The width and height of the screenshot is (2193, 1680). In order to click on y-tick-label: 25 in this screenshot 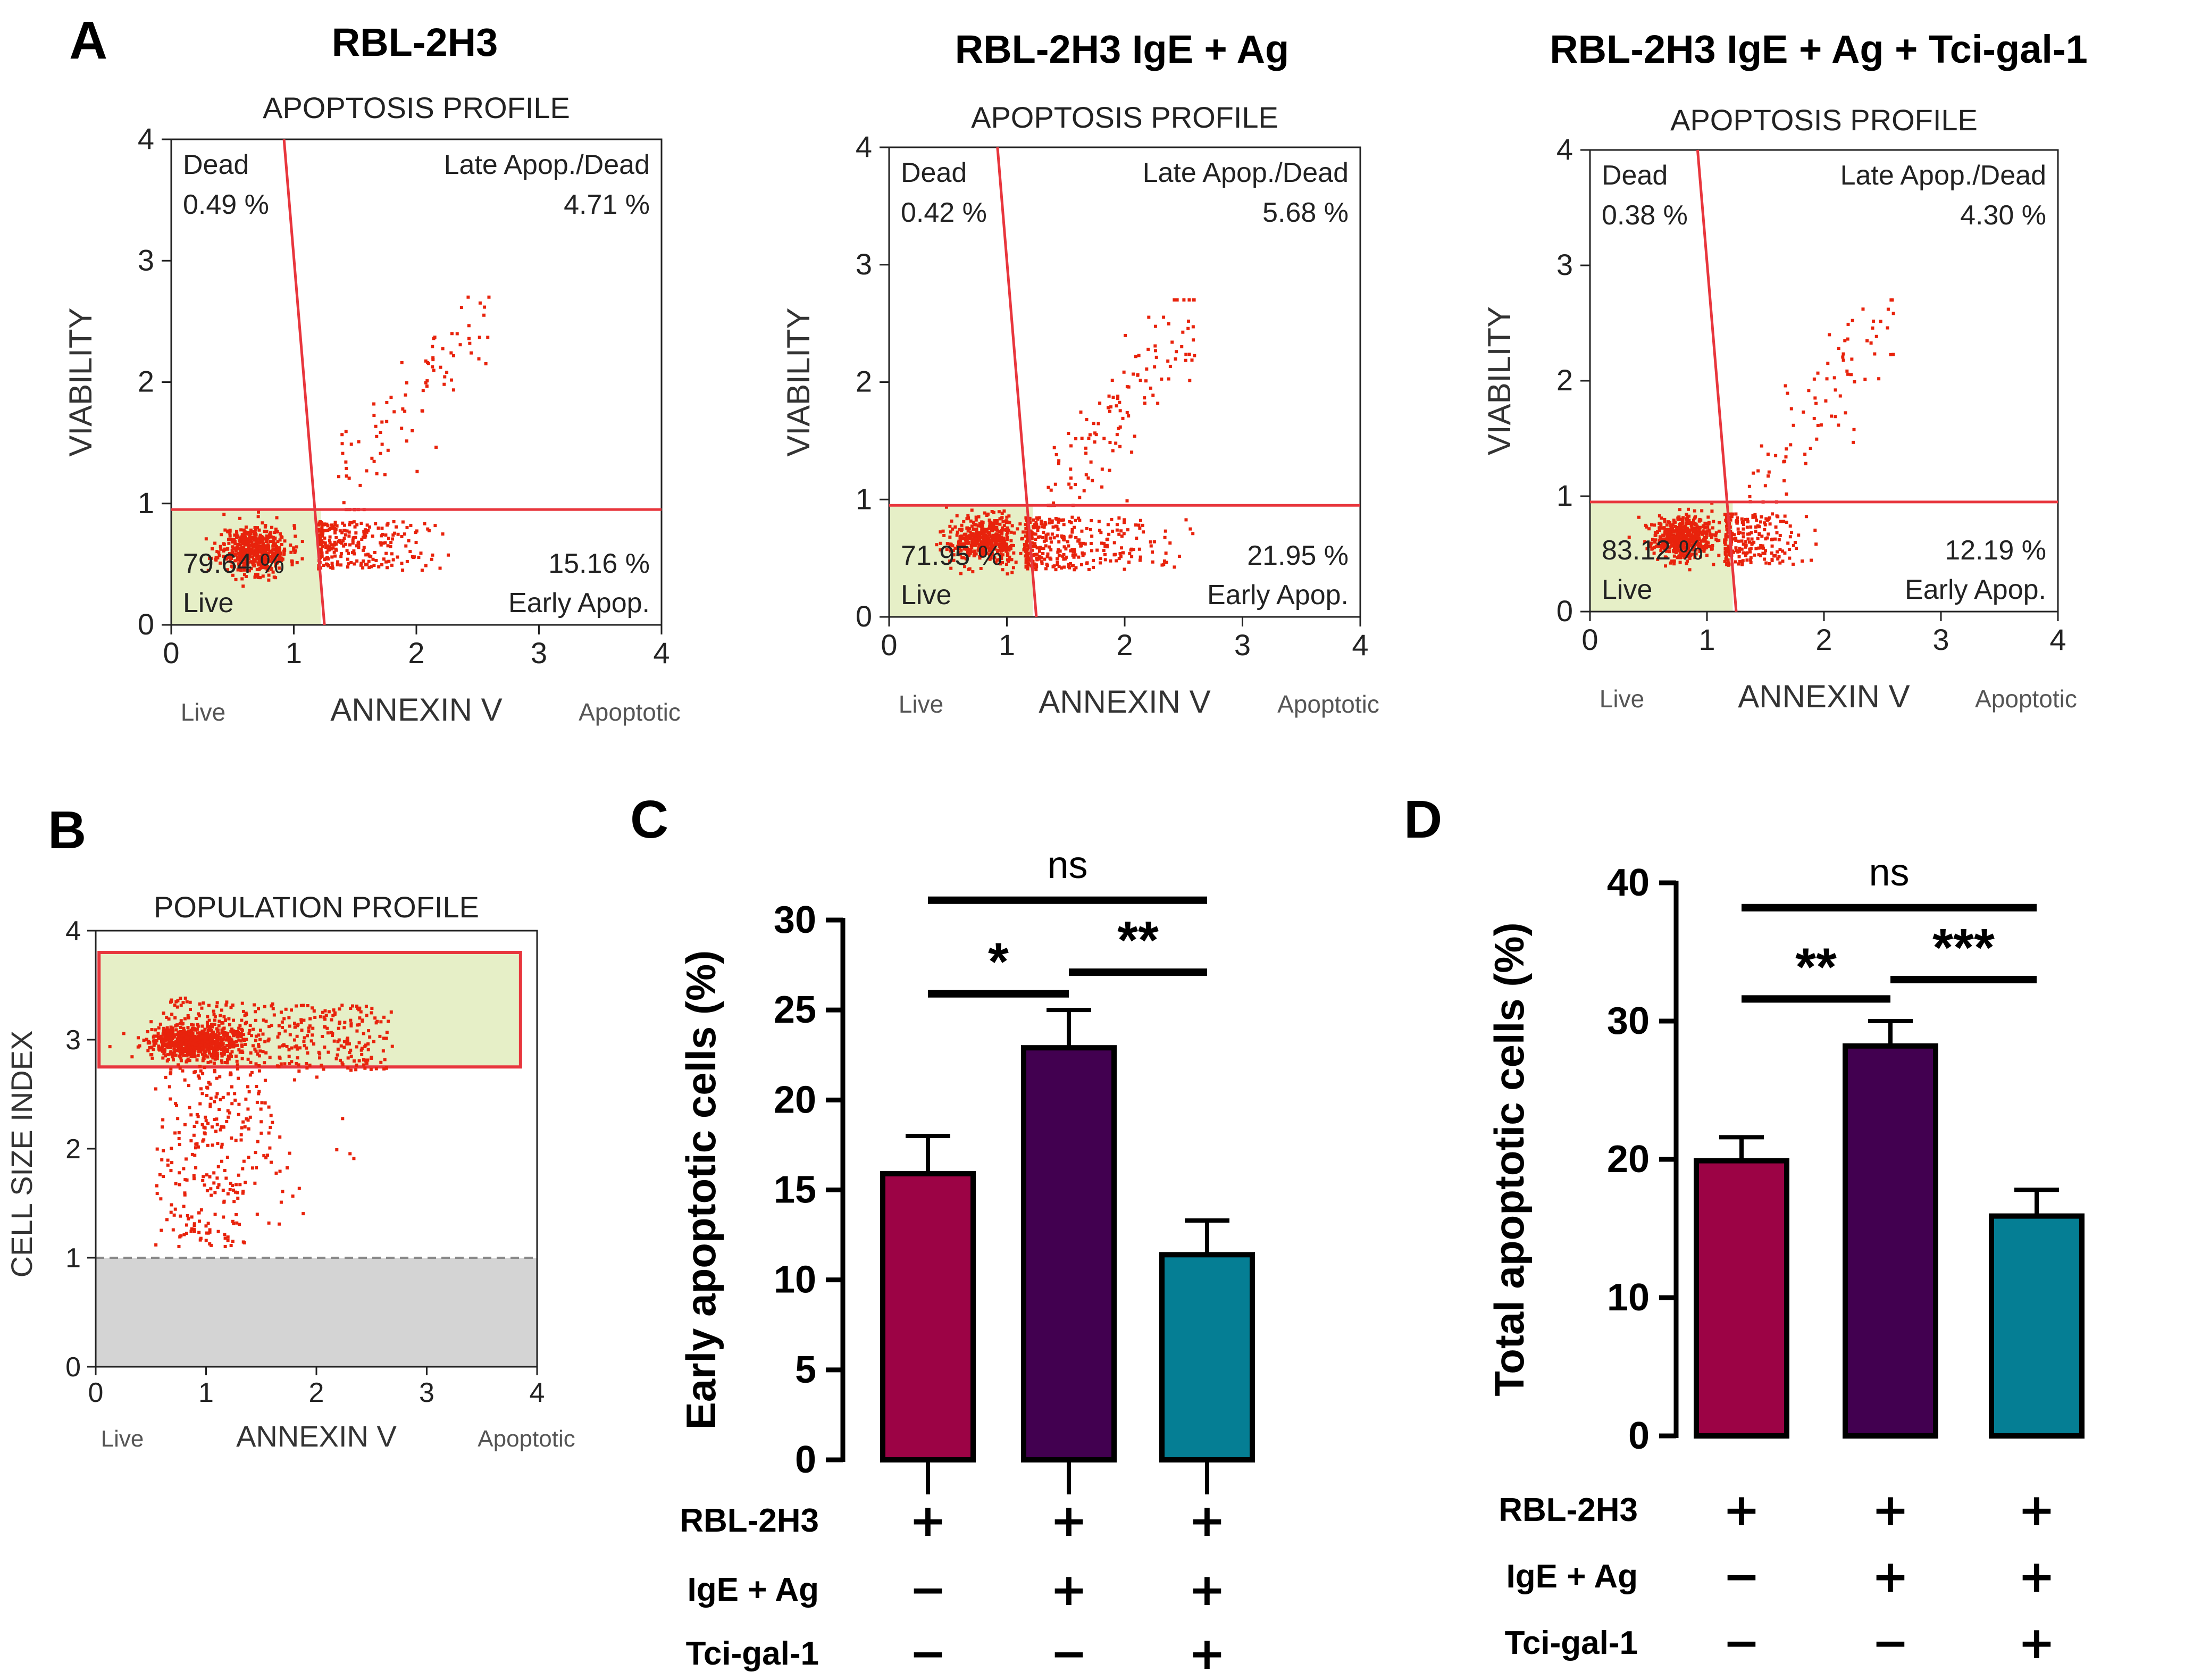, I will do `click(795, 1010)`.